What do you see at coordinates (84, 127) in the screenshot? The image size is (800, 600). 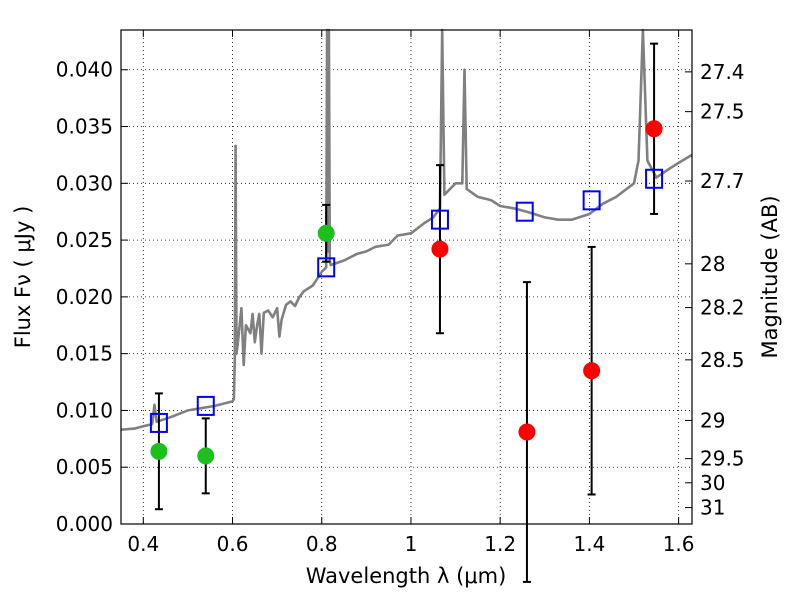 I see `y-tick-label: 0.035` at bounding box center [84, 127].